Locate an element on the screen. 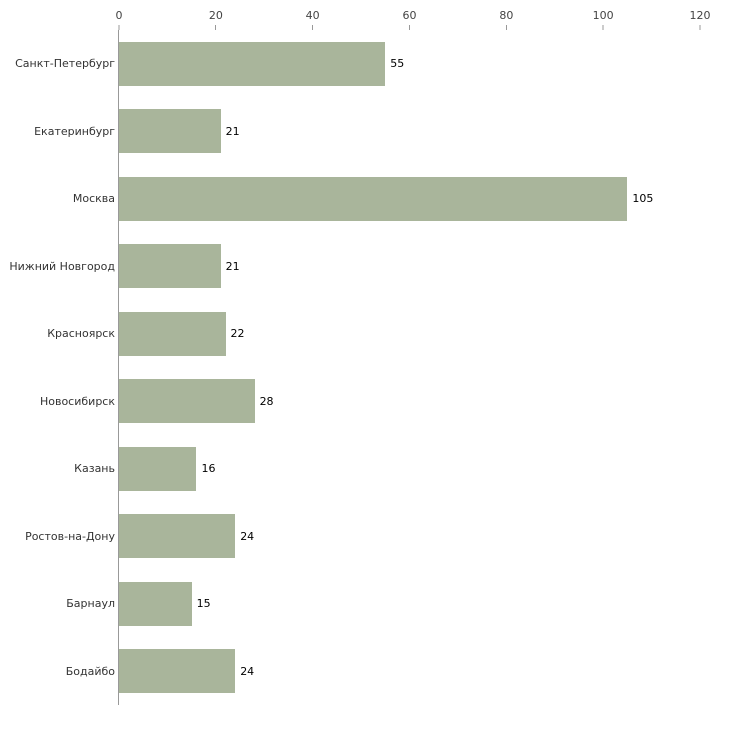  bar-row: Красноярск 22 is located at coordinates (365, 334).